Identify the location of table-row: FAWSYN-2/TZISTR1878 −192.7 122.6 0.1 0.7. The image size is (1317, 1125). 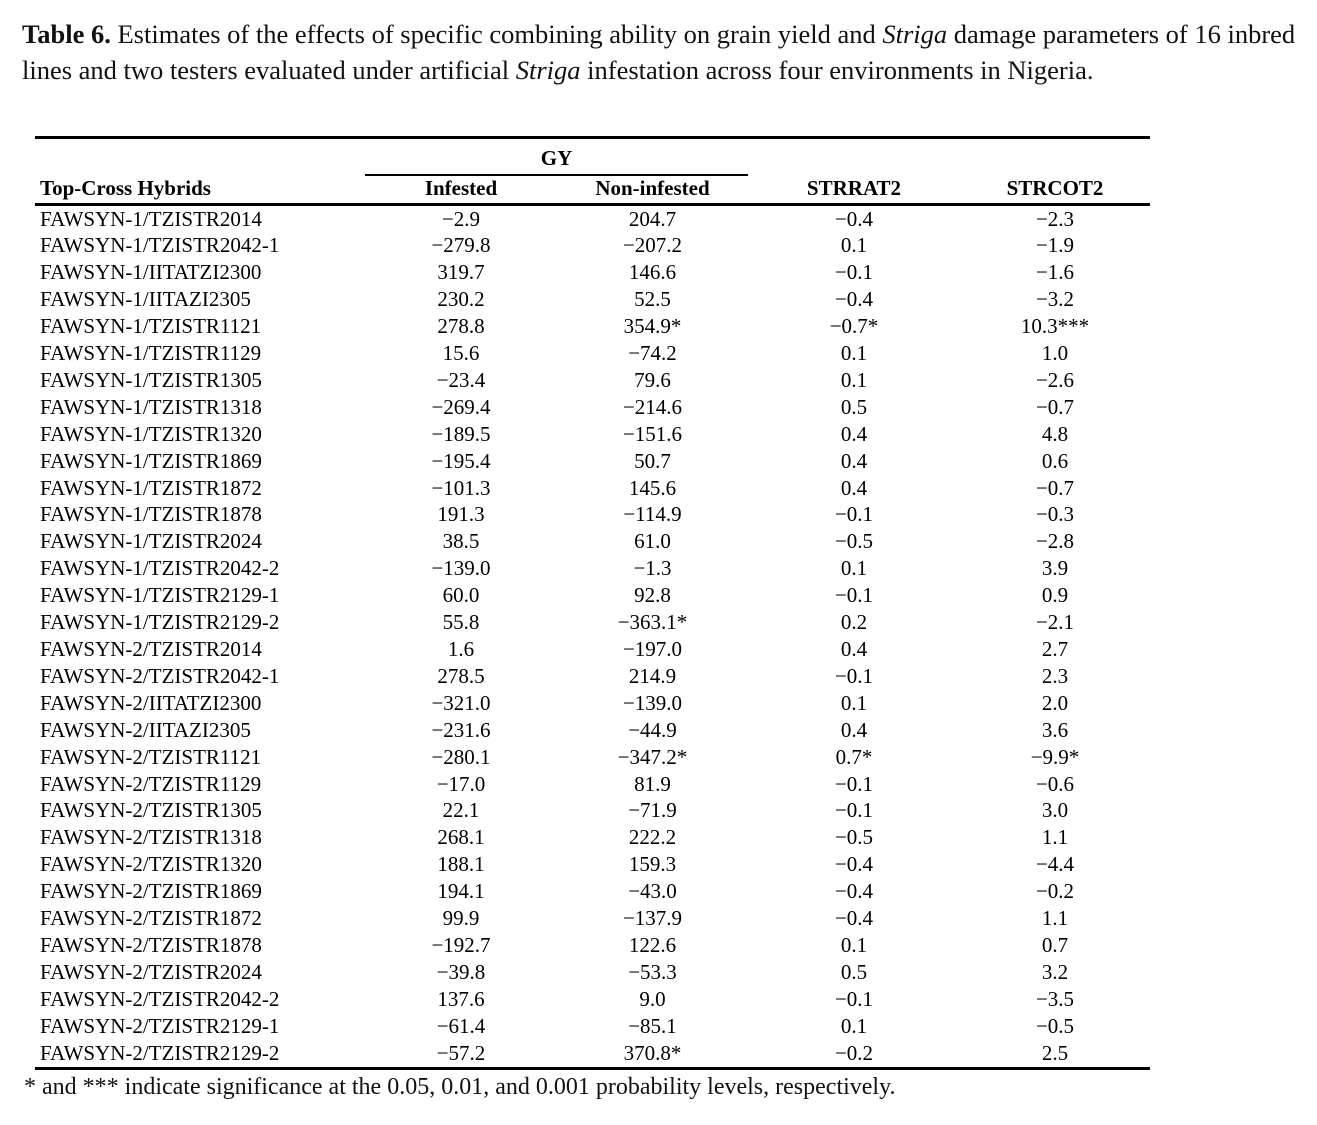
(592, 945).